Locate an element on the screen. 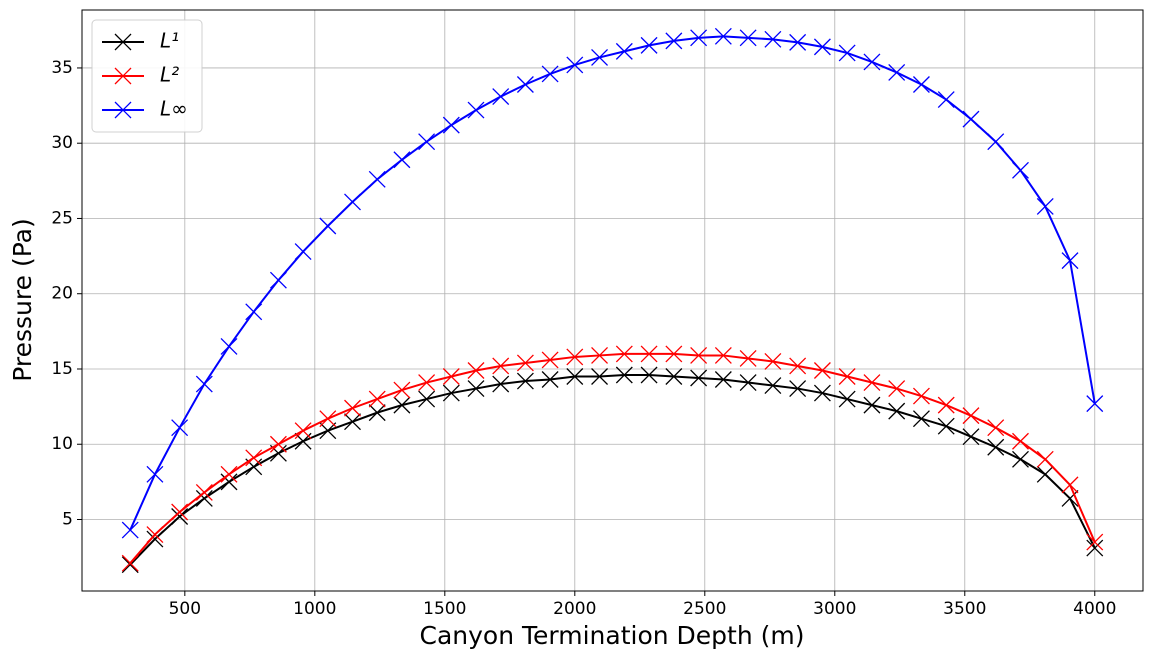  x-tick-label: 3000 is located at coordinates (834, 609).